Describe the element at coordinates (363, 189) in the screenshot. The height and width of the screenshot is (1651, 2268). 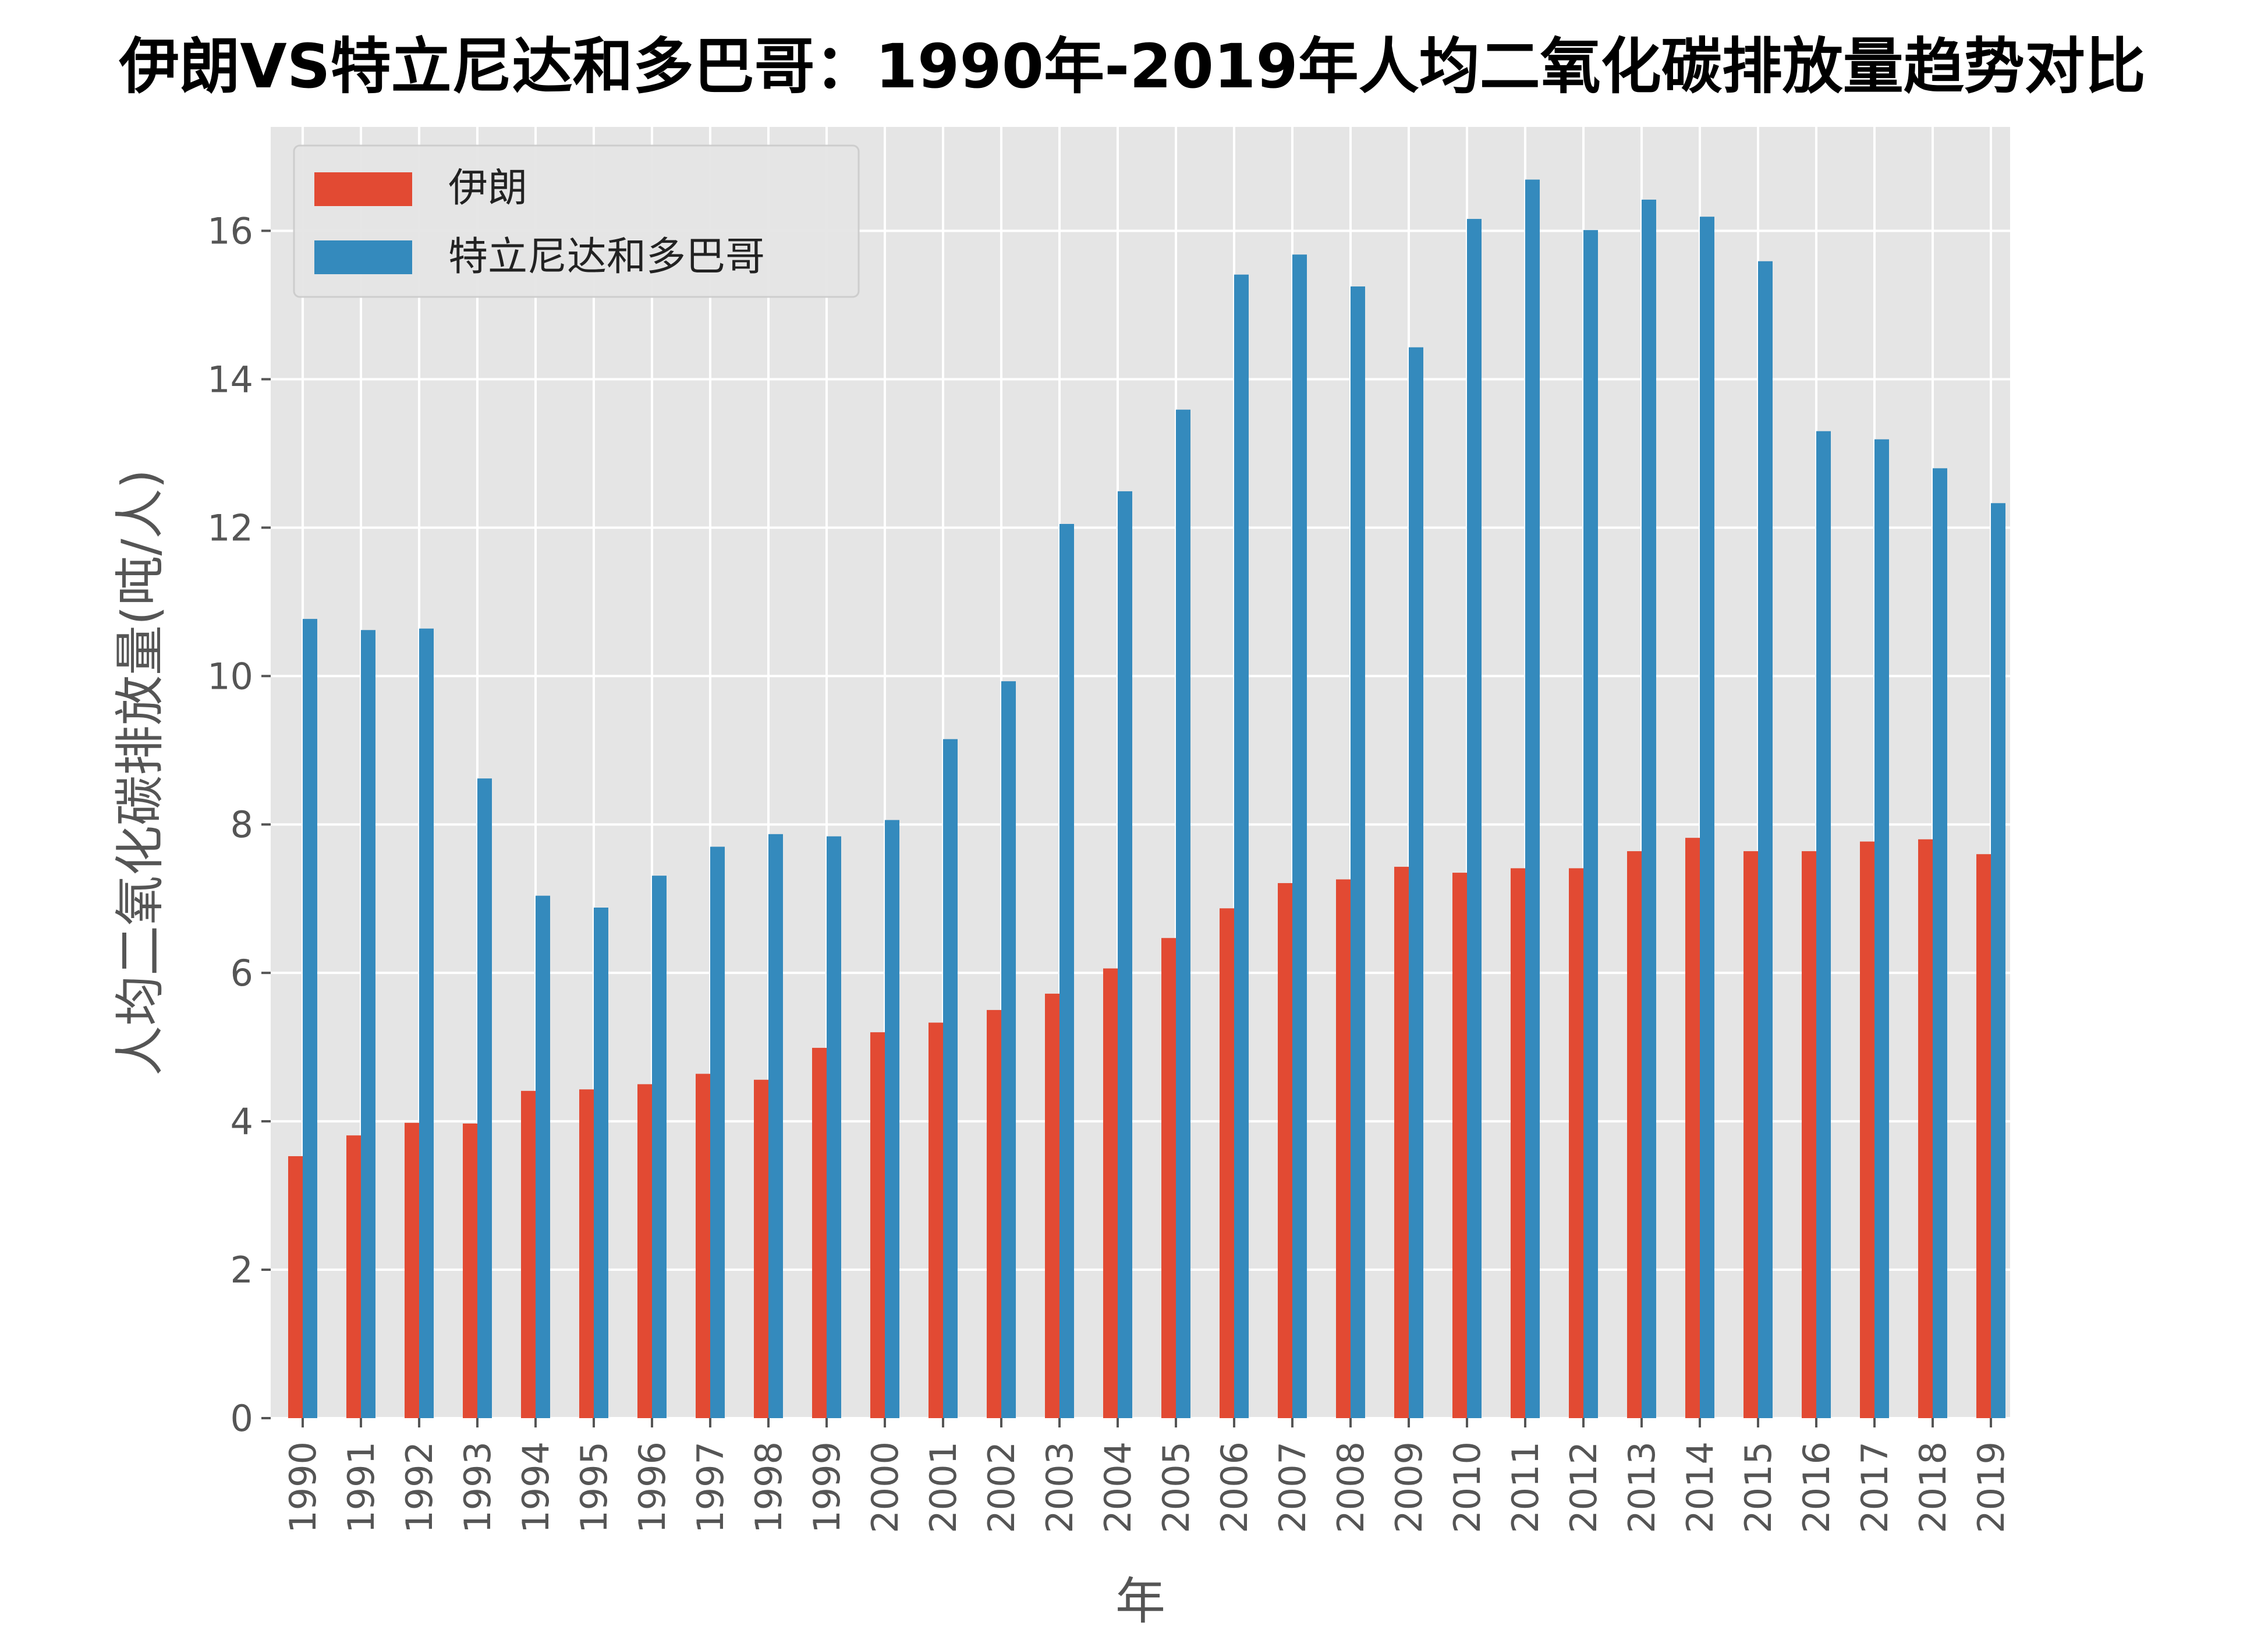
I see `legend-swatch-iran` at that location.